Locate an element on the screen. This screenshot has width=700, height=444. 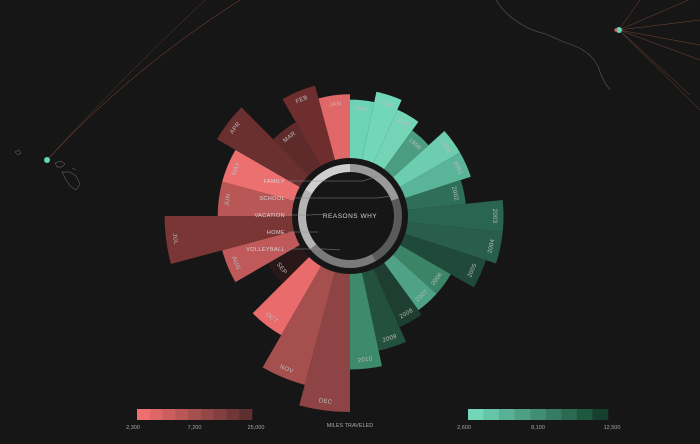
green-legend-tick: 12,500 is located at coordinates (612, 428).